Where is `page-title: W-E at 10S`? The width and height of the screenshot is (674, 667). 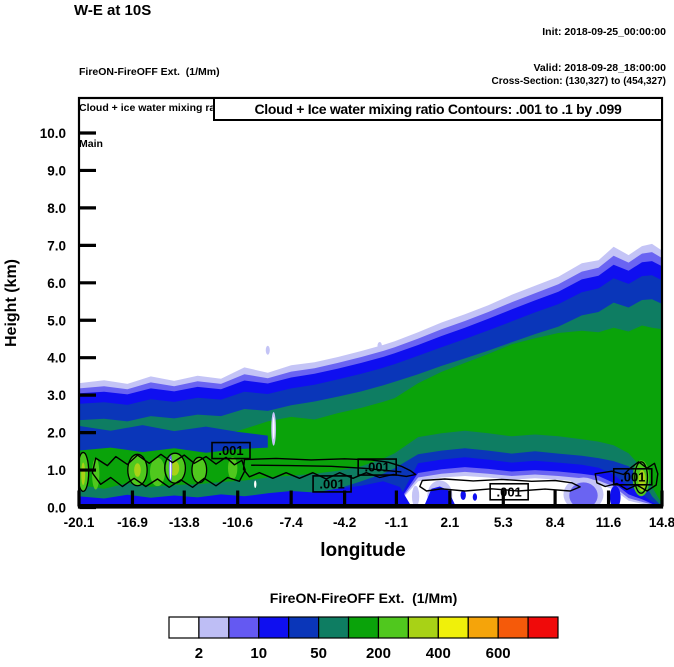 page-title: W-E at 10S is located at coordinates (113, 10).